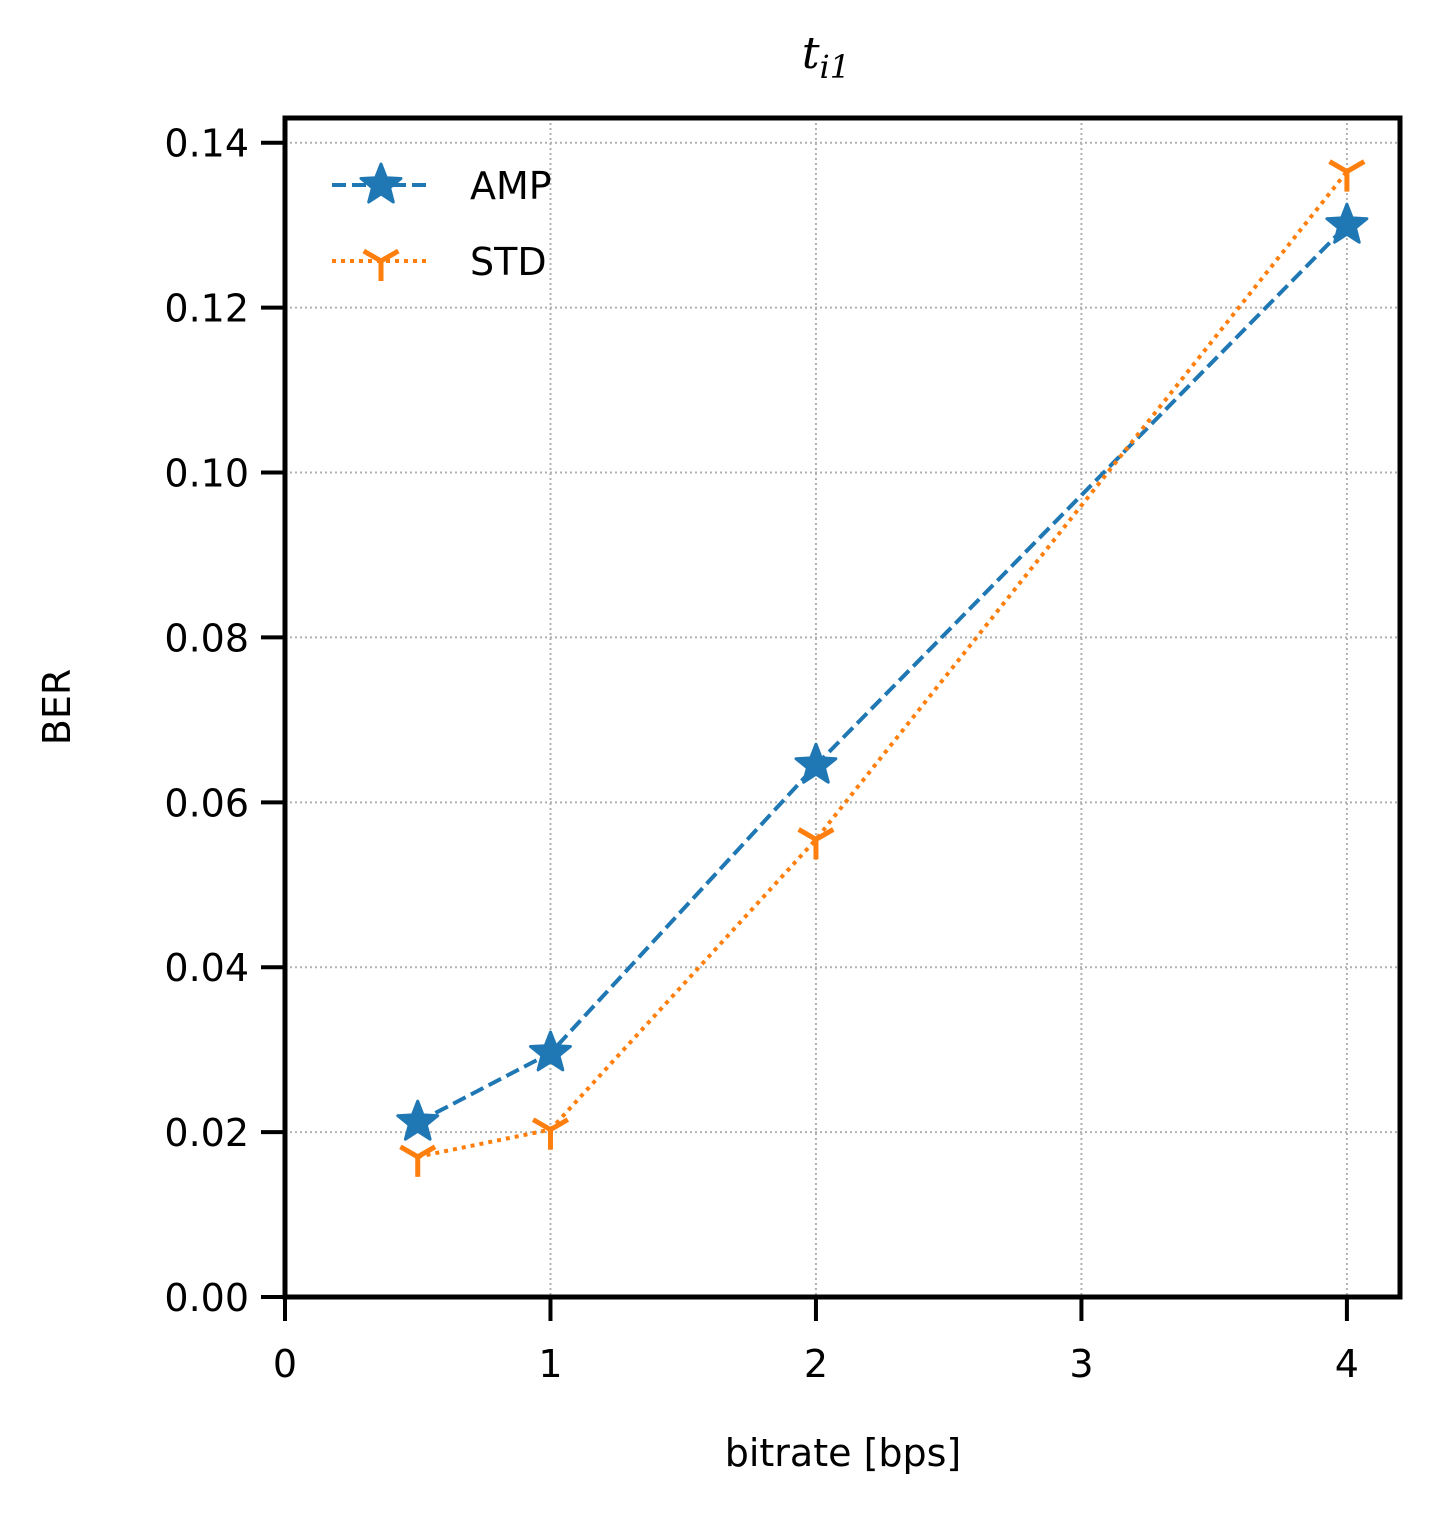 This screenshot has width=1437, height=1516. What do you see at coordinates (206, 474) in the screenshot?
I see `y-tick-label: 0.10` at bounding box center [206, 474].